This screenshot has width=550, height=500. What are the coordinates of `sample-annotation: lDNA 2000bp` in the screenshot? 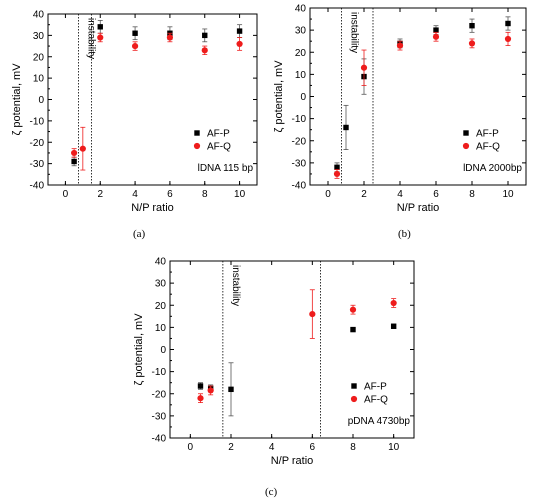 It's located at (492, 168).